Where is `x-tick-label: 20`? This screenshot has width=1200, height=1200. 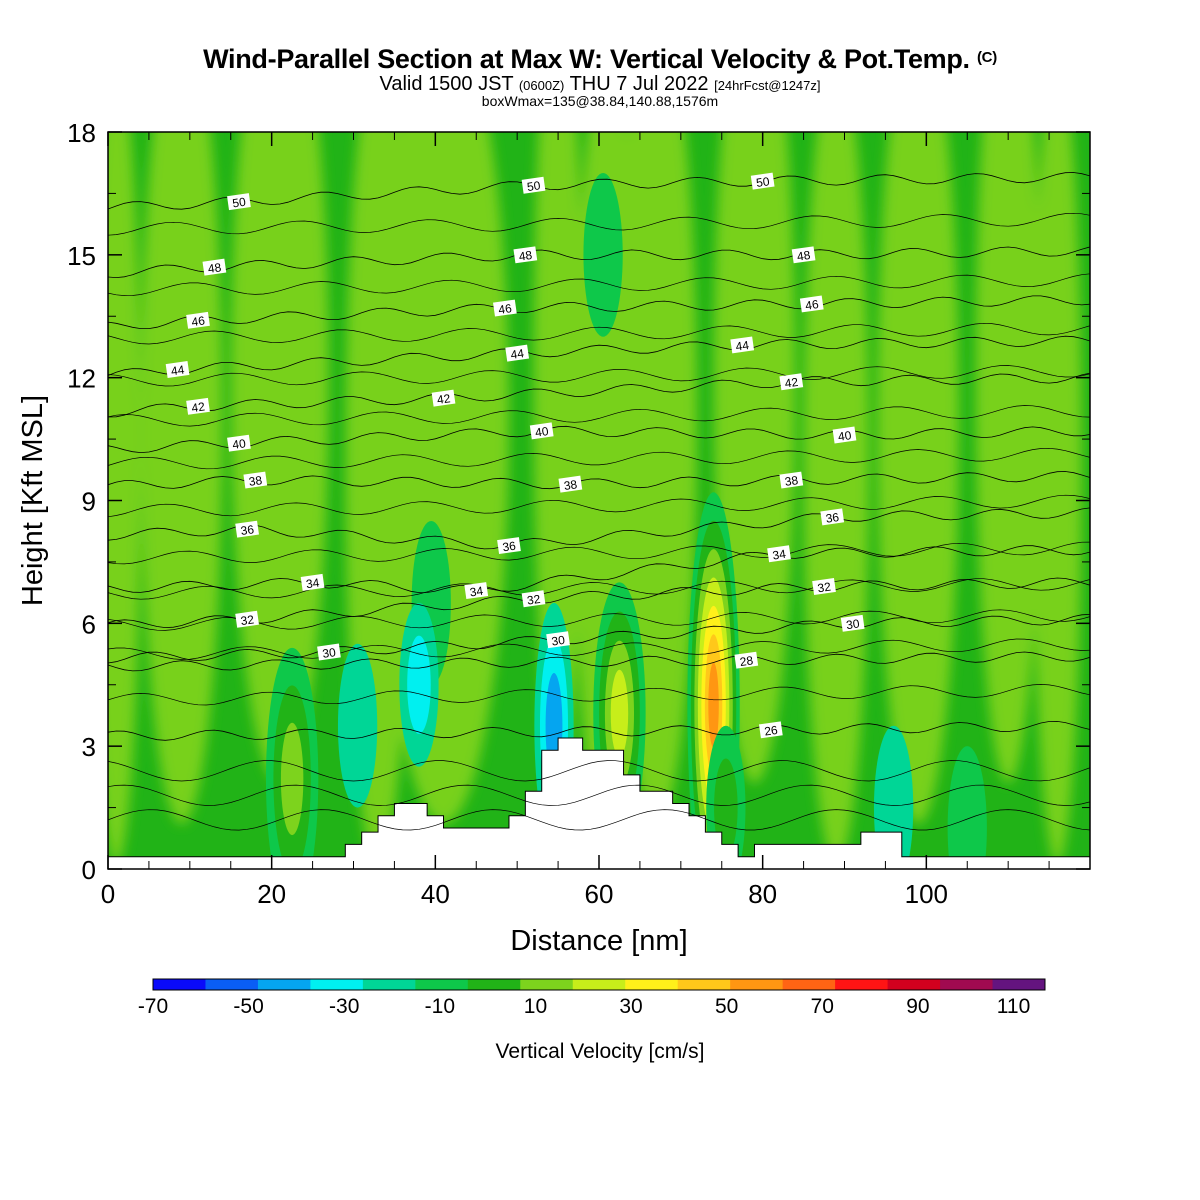 x-tick-label: 20 is located at coordinates (271, 894).